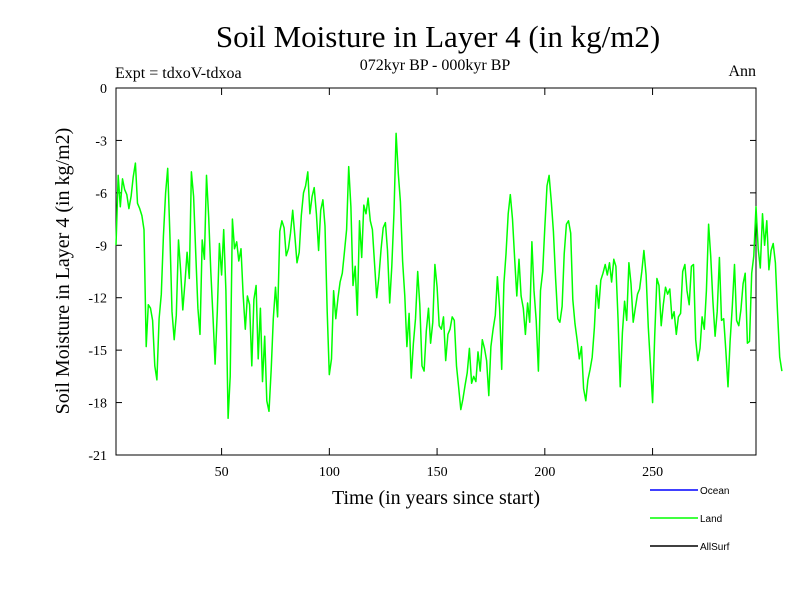  Describe the element at coordinates (101, 141) in the screenshot. I see `y-tick-label: -3` at that location.